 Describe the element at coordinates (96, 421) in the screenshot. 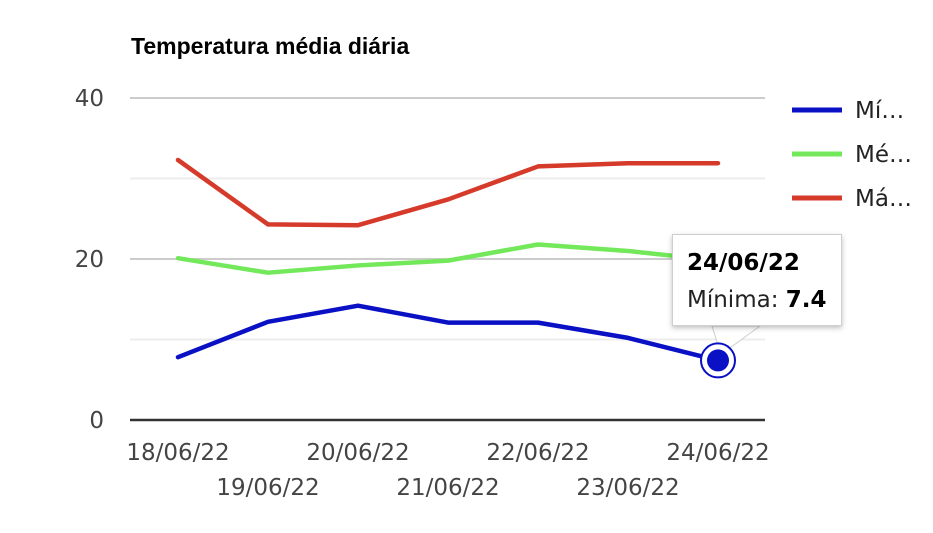

I see `y-tick-label: 0` at that location.